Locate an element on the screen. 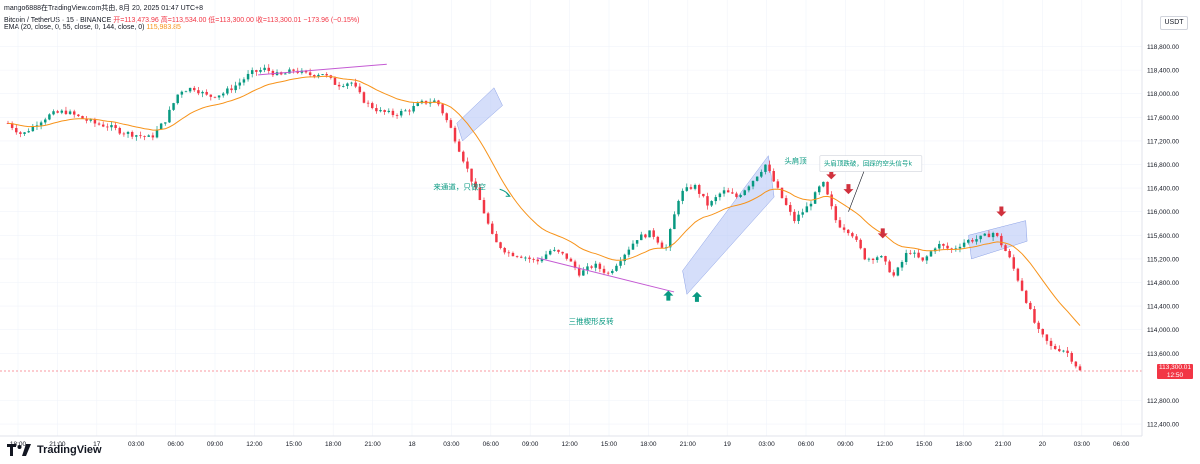 This screenshot has height=464, width=1200. time-tick-label: 15:00 is located at coordinates (609, 444).